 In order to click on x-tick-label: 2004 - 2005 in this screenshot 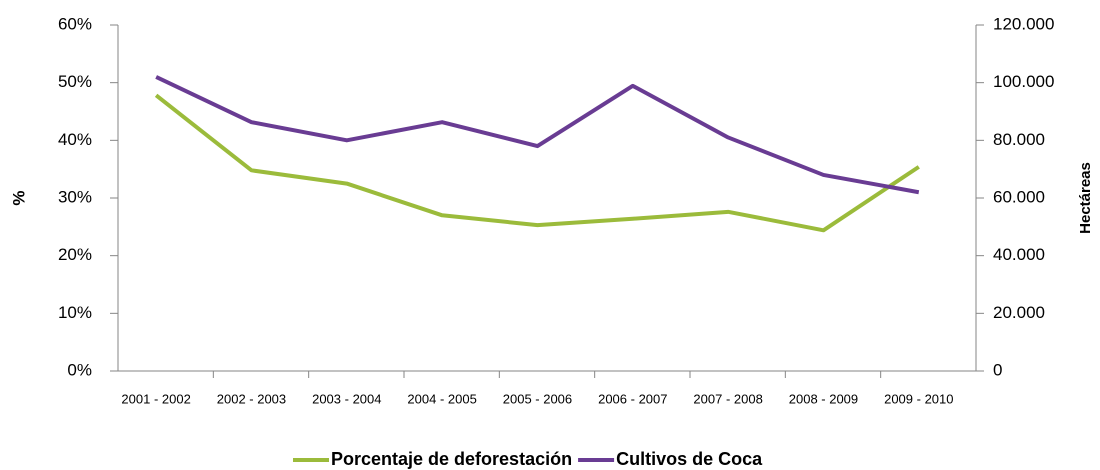, I will do `click(441, 398)`.